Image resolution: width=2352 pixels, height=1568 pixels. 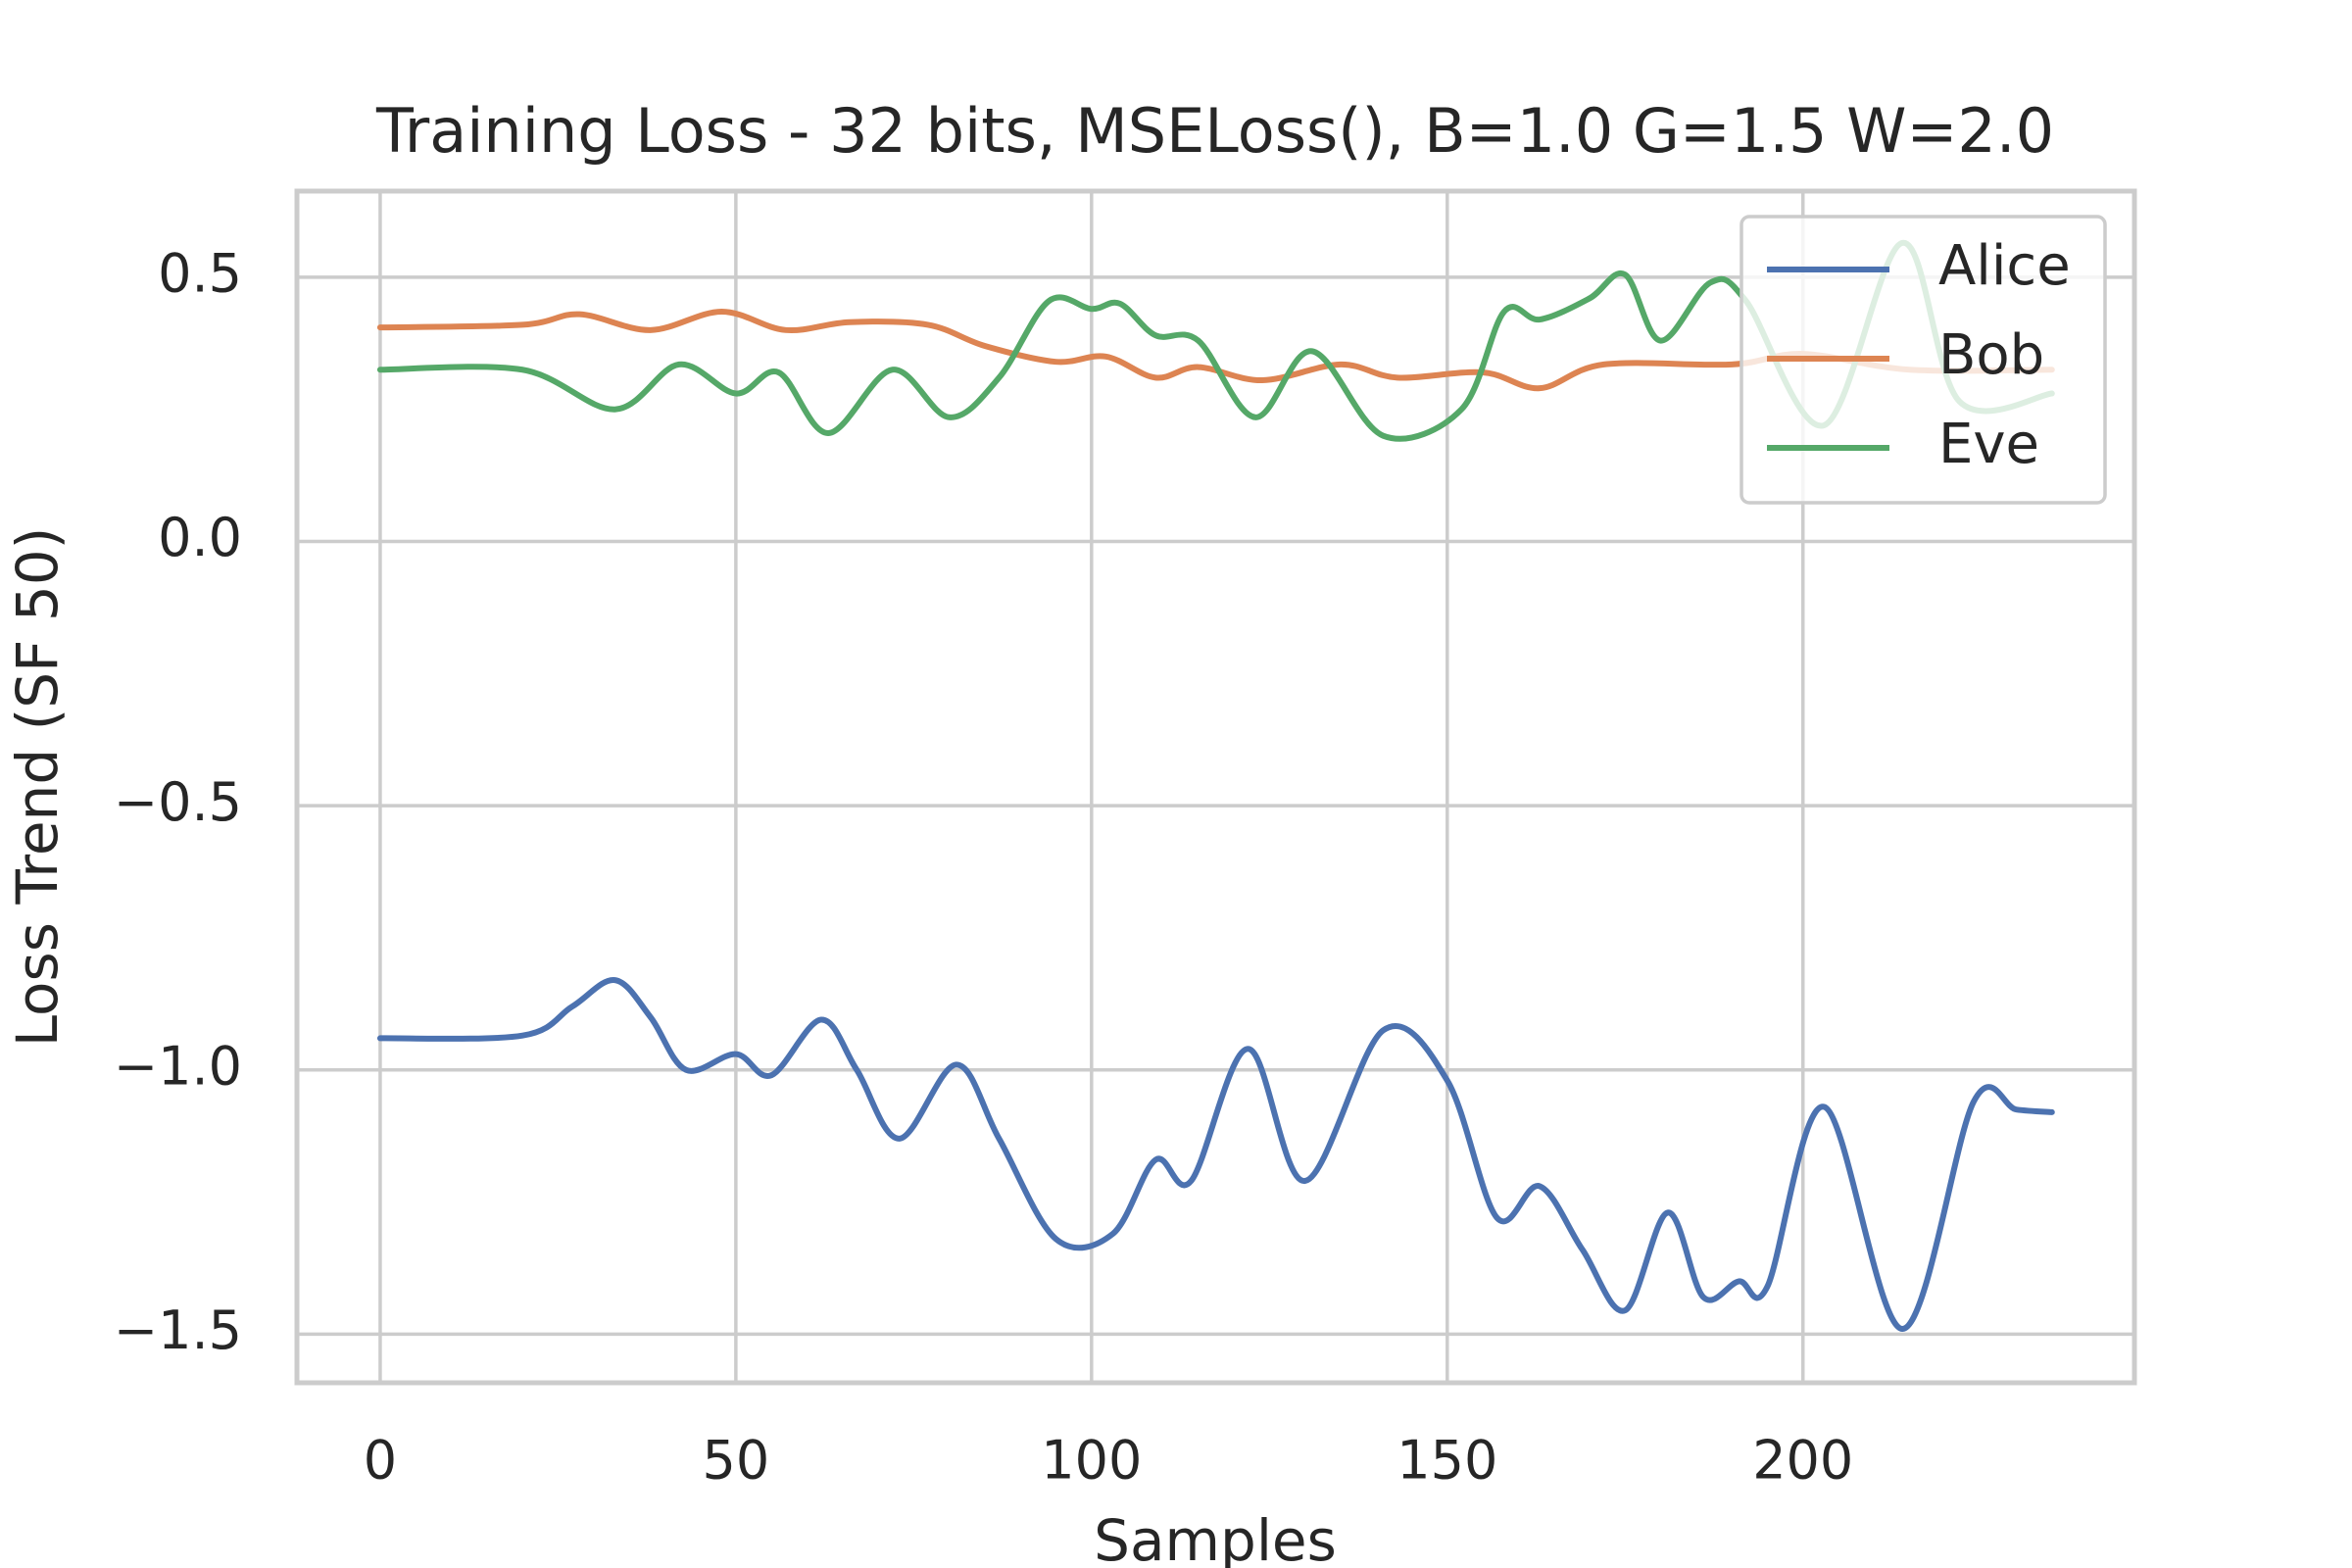 What do you see at coordinates (1446, 1461) in the screenshot?
I see `x-tick-label: 150` at bounding box center [1446, 1461].